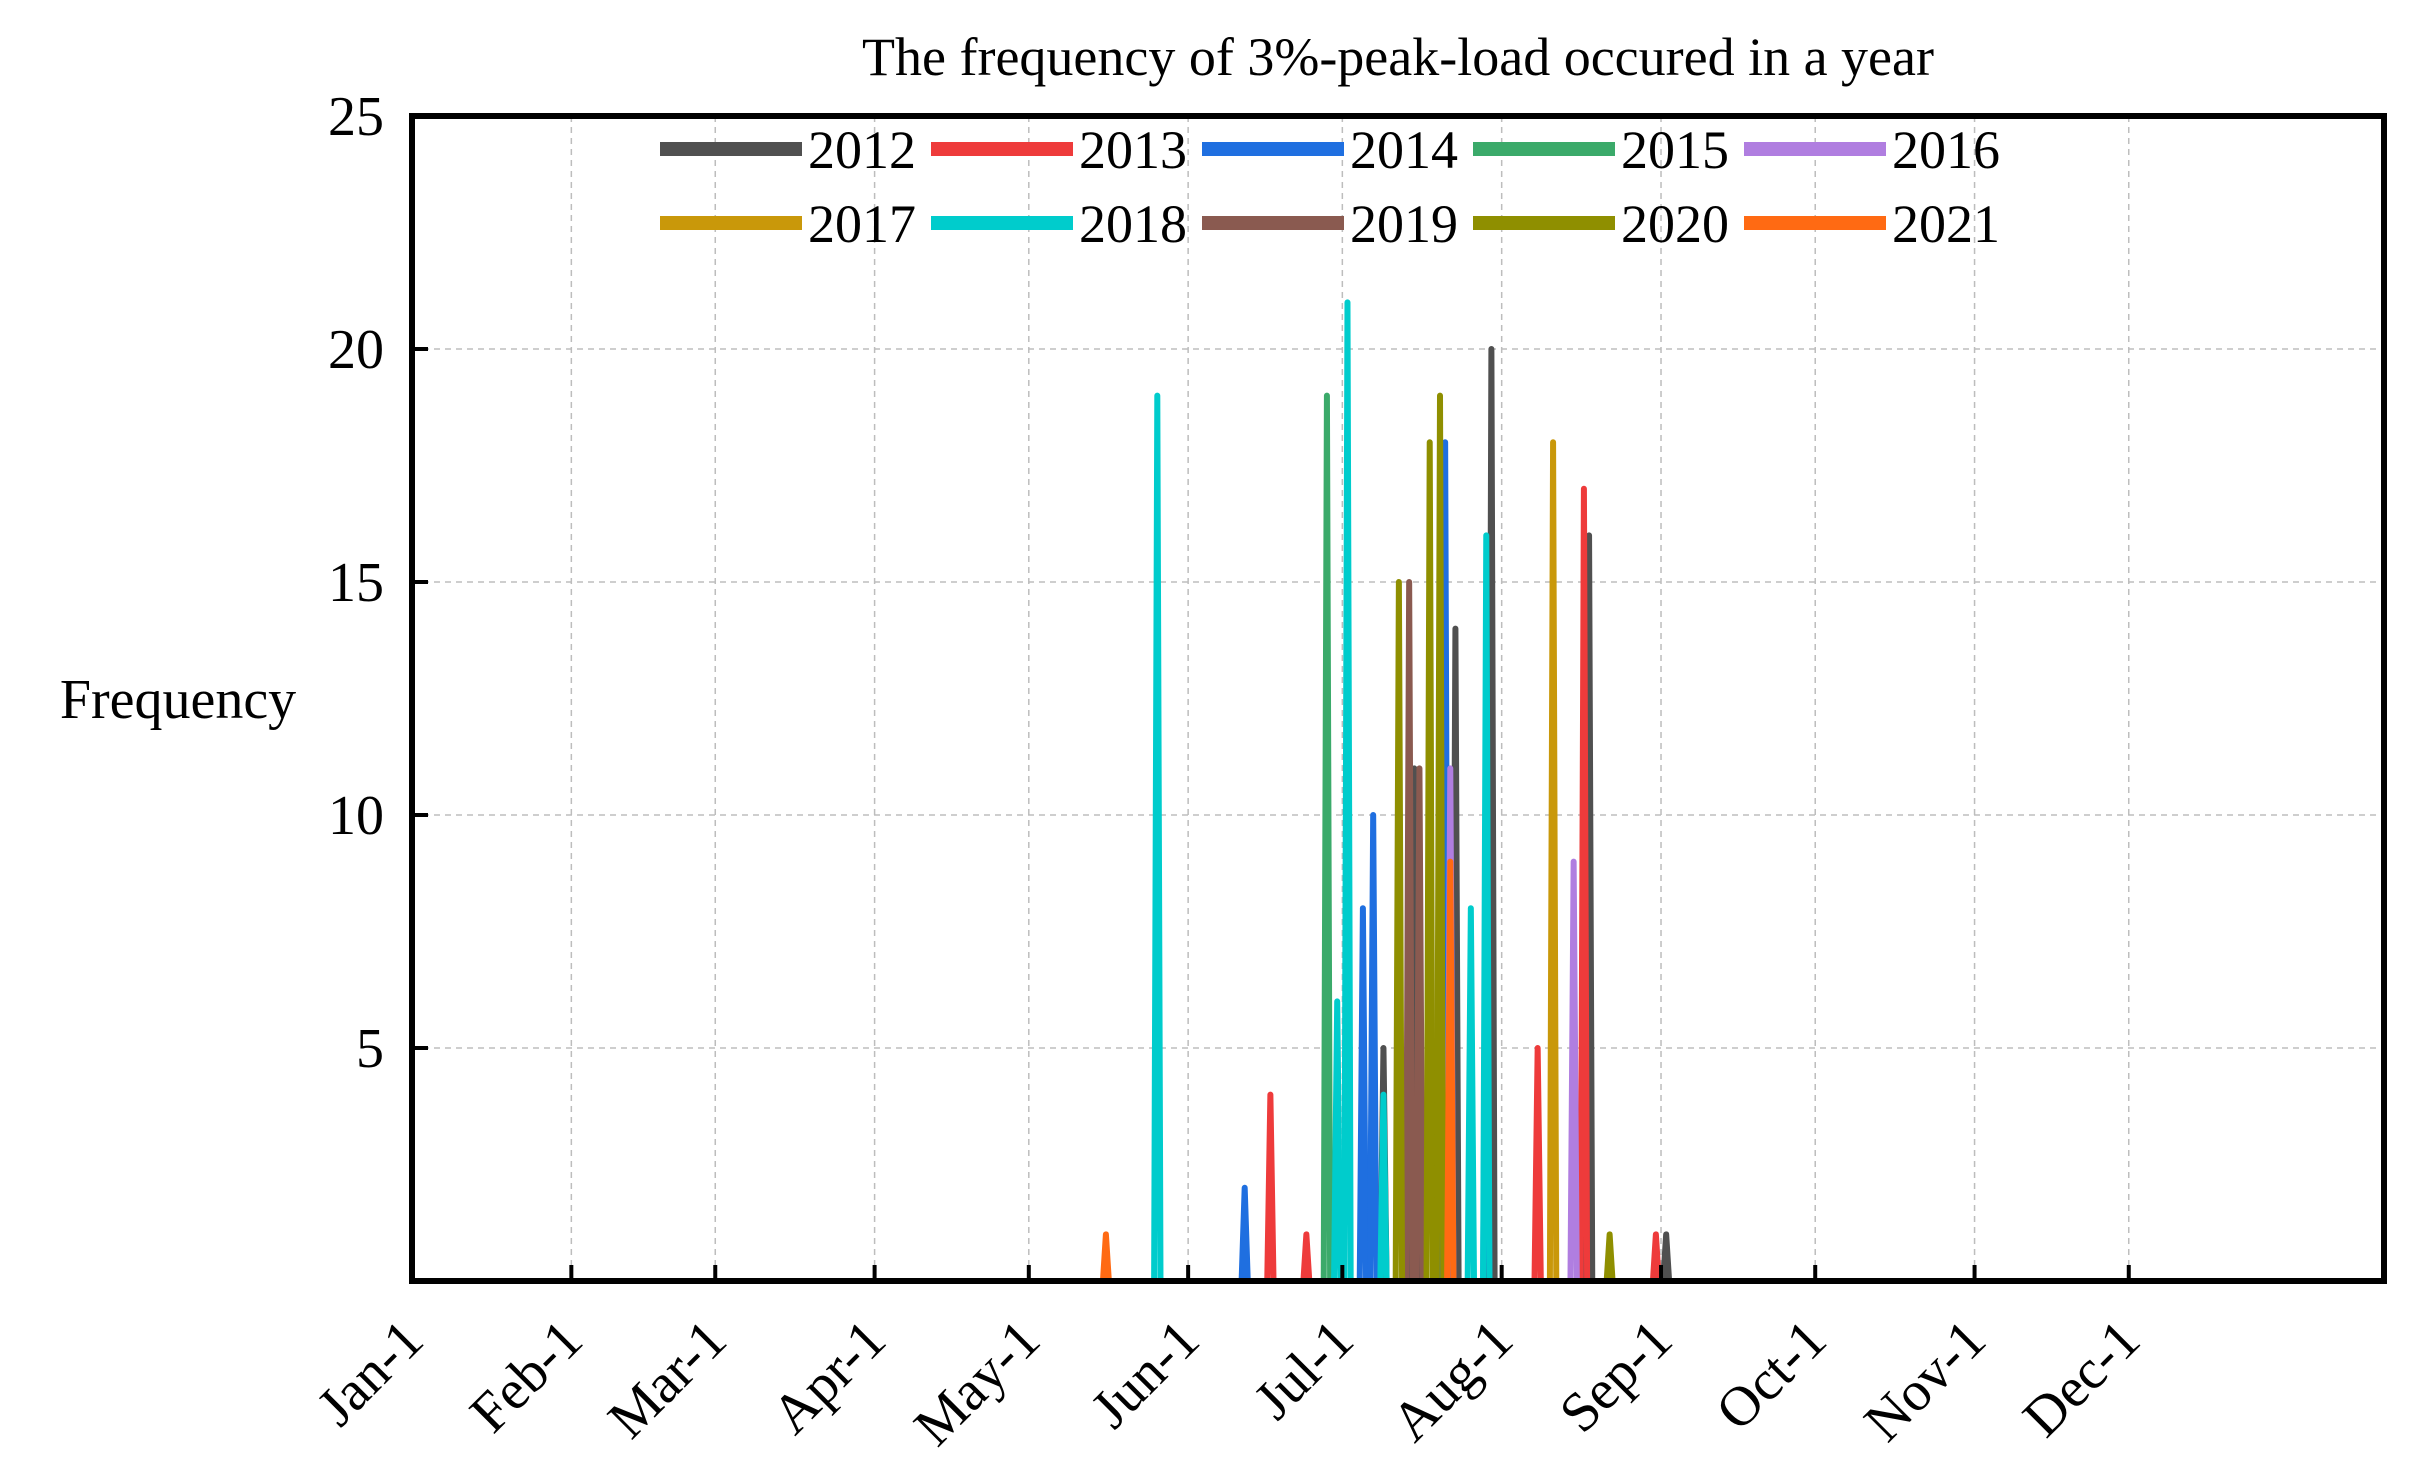  I want to click on x-tick-label: Dec-1, so click(2081, 1378).